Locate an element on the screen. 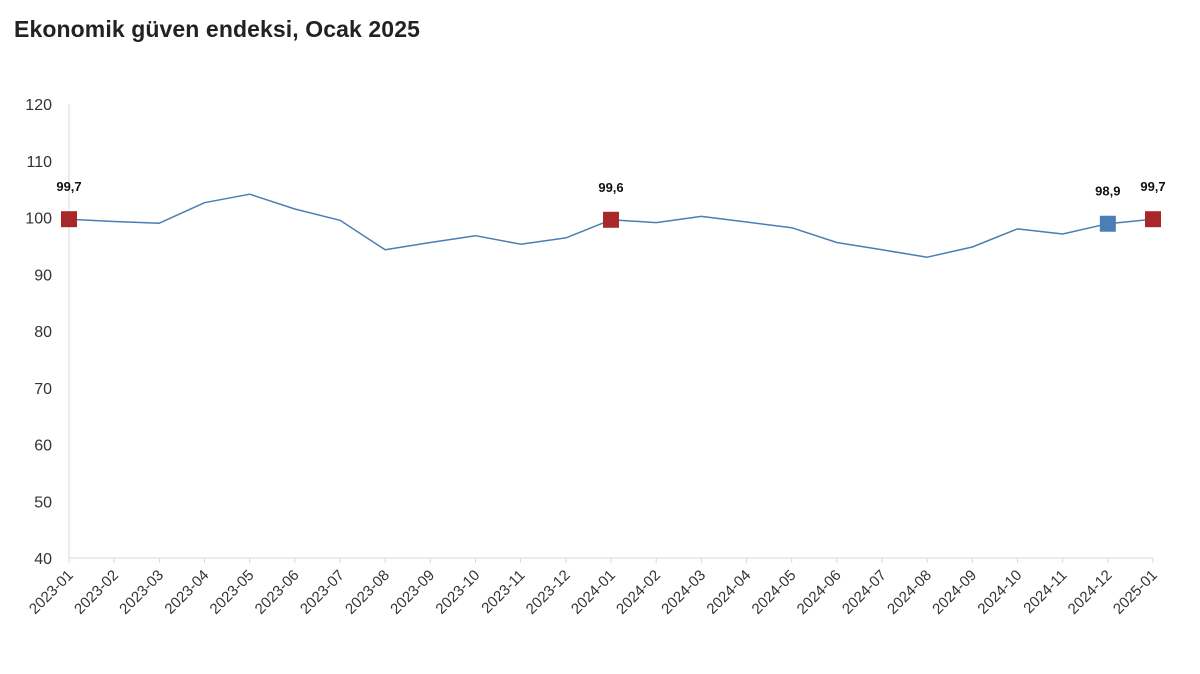 Image resolution: width=1200 pixels, height=674 pixels. marker-layer: 99,7 99,6 98,9 99,7 is located at coordinates (611, 205).